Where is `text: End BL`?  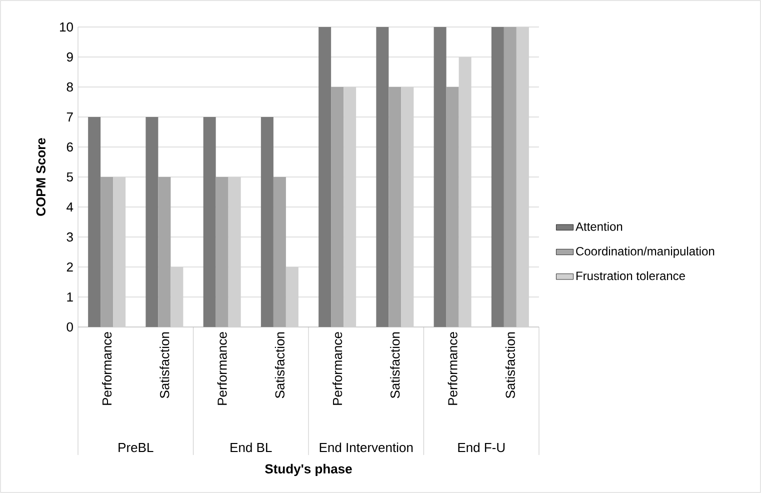
text: End BL is located at coordinates (251, 447).